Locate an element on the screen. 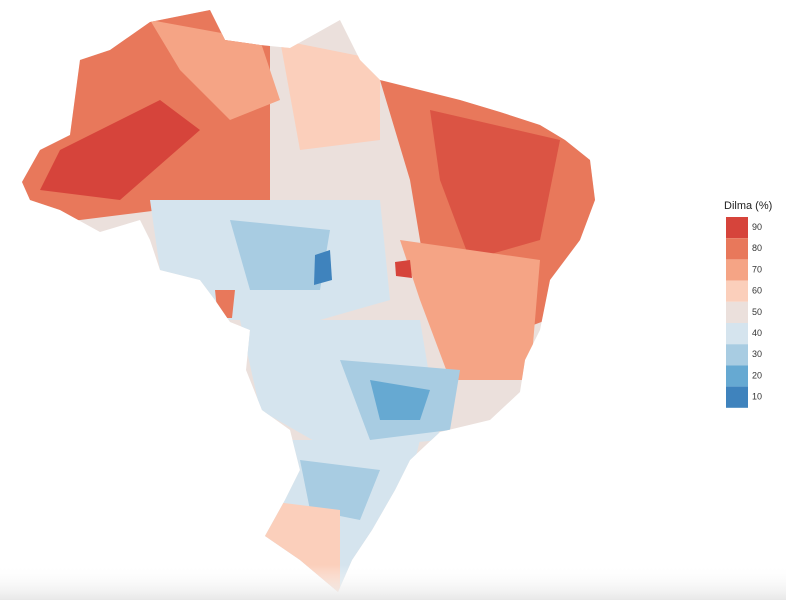  legend: Dilma (%) 90 80 70 60 50 40 30 20 10 is located at coordinates (748, 304).